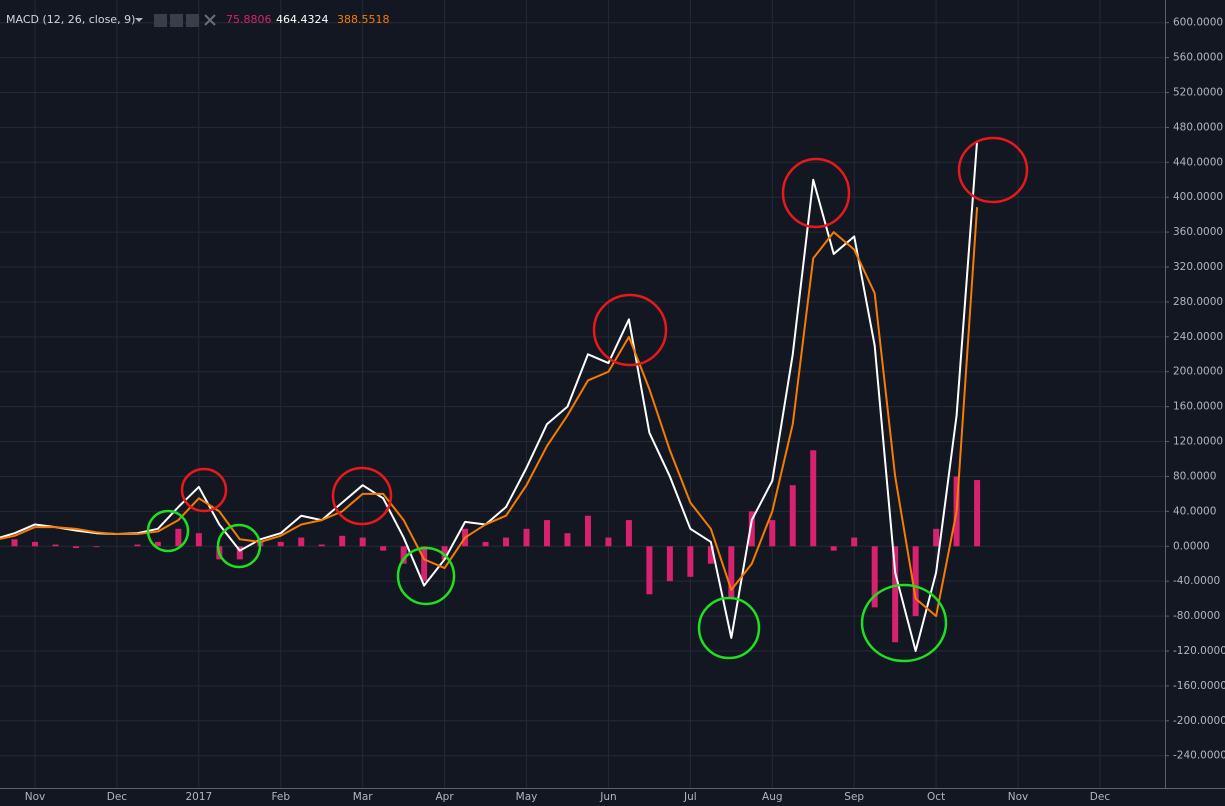  What do you see at coordinates (210, 20) in the screenshot?
I see `close-icon` at bounding box center [210, 20].